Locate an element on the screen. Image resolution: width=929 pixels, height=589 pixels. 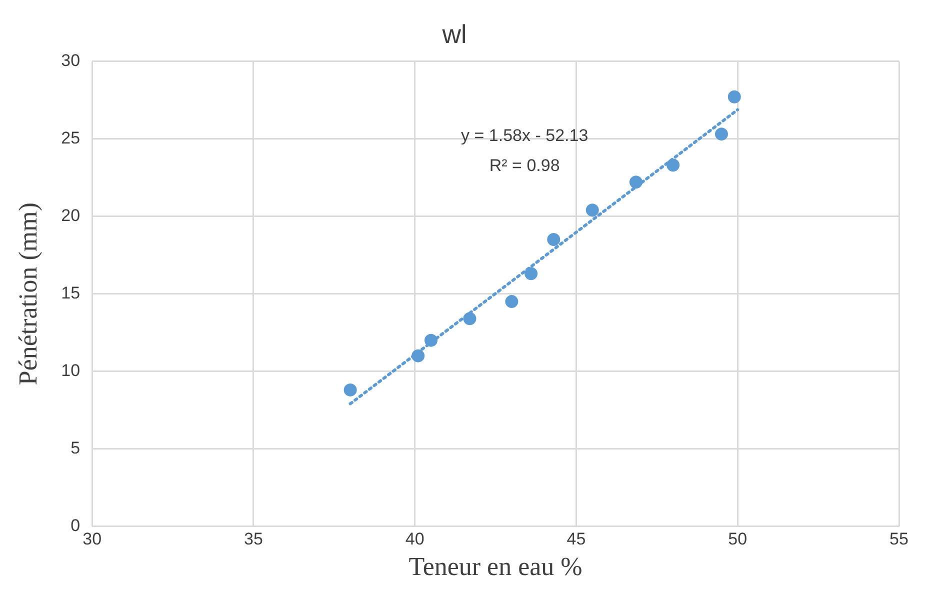
y-tick-label: 10 is located at coordinates (70, 370).